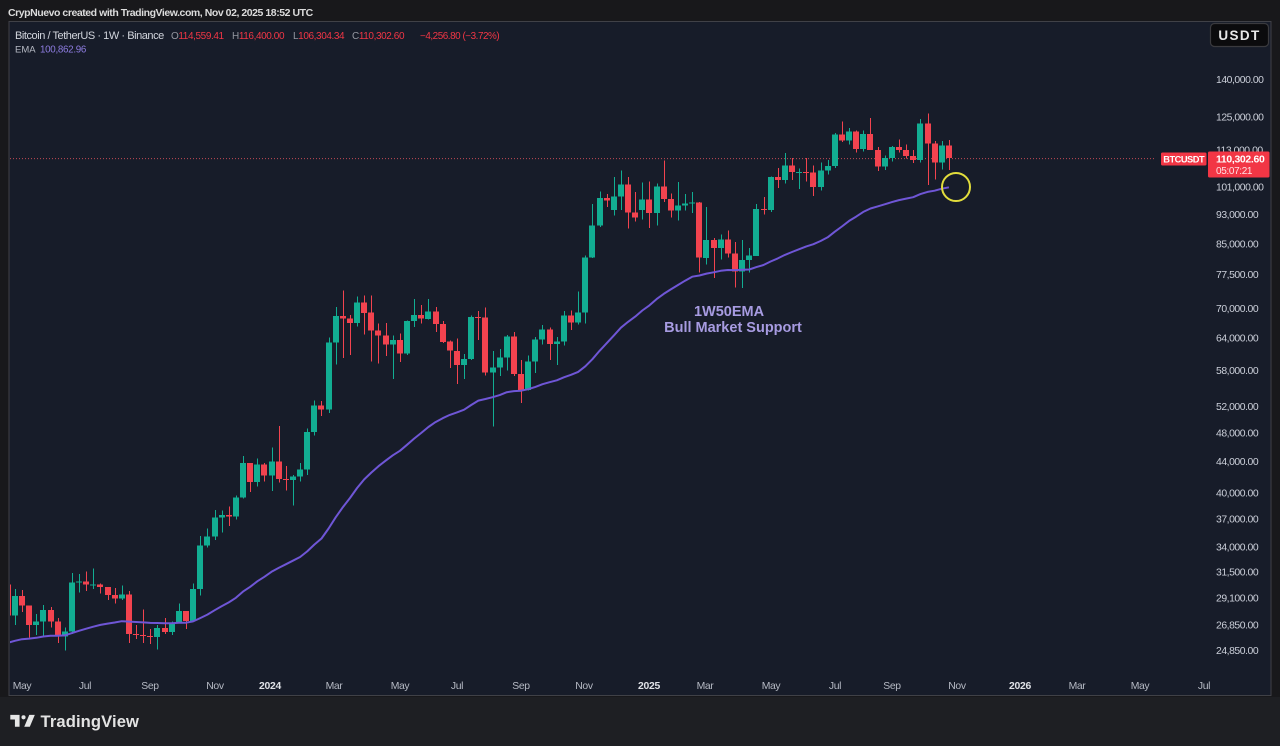  I want to click on svg-text: 26,850.00, so click(1237, 625).